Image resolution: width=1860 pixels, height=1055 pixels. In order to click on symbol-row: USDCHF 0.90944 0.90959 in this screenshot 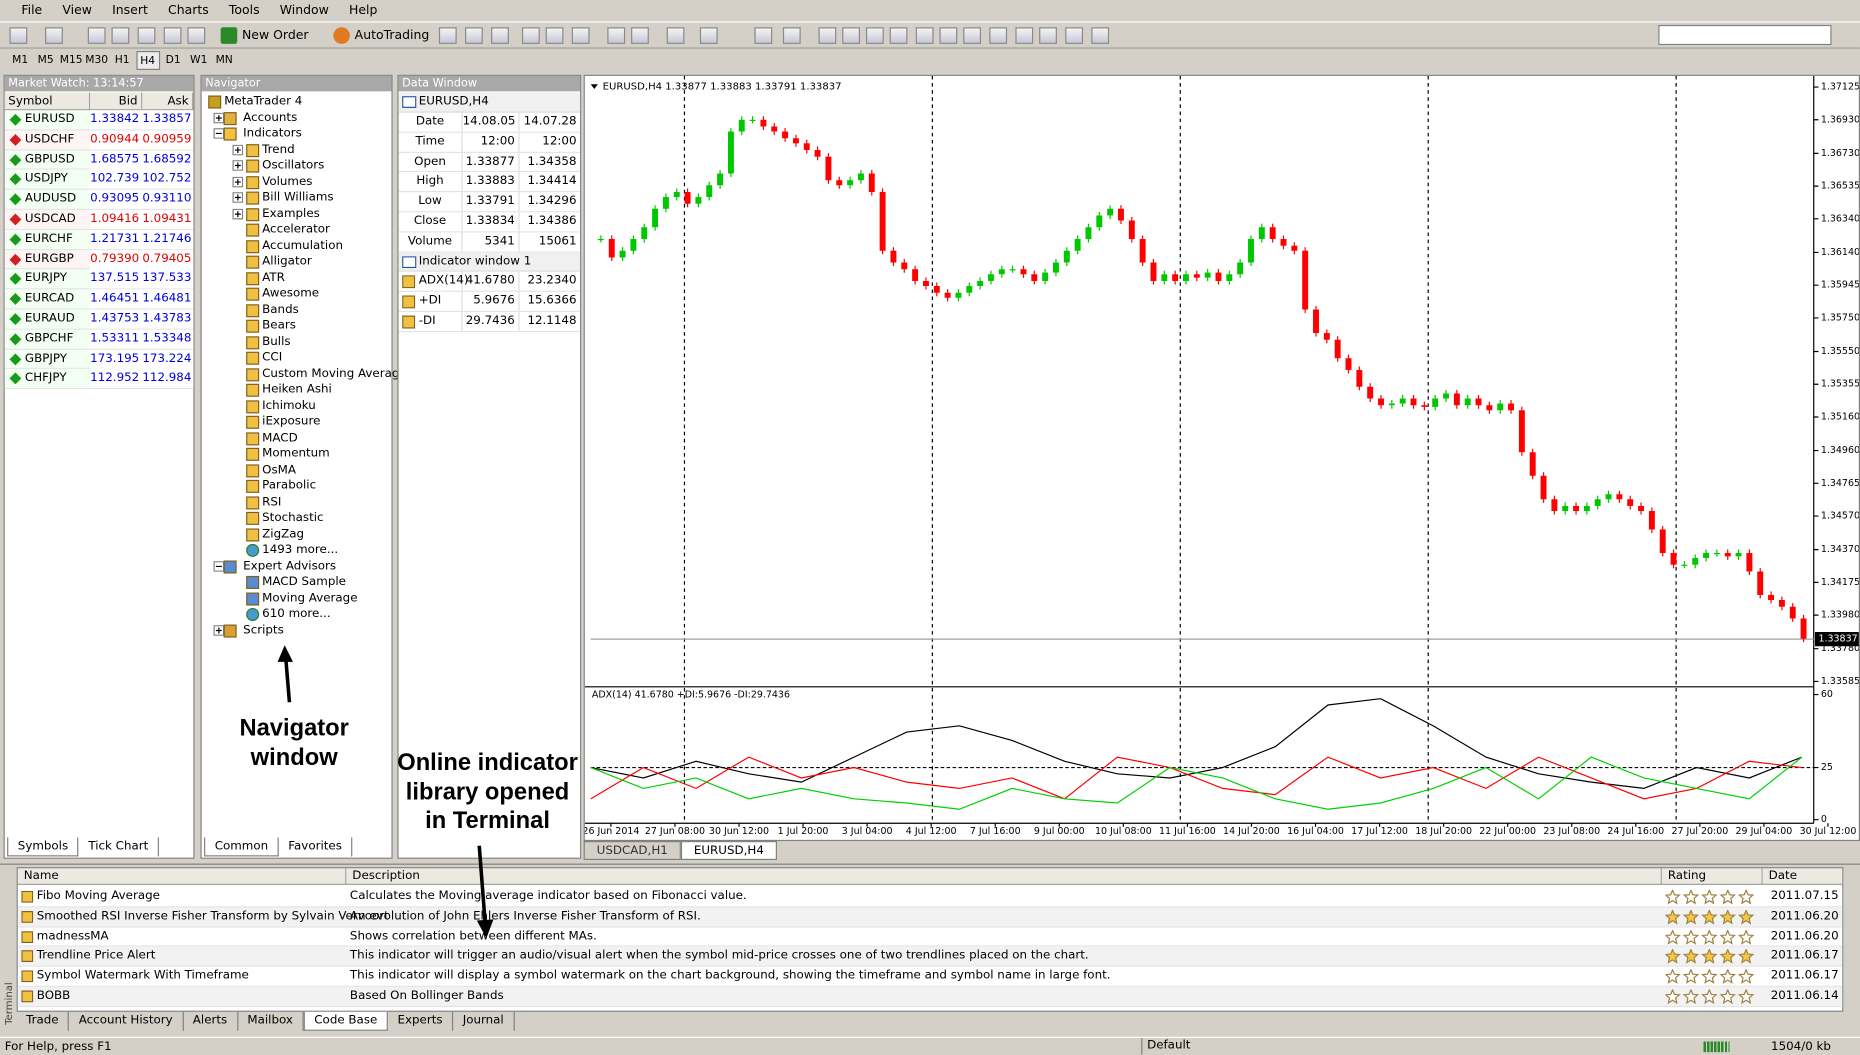, I will do `click(99, 140)`.